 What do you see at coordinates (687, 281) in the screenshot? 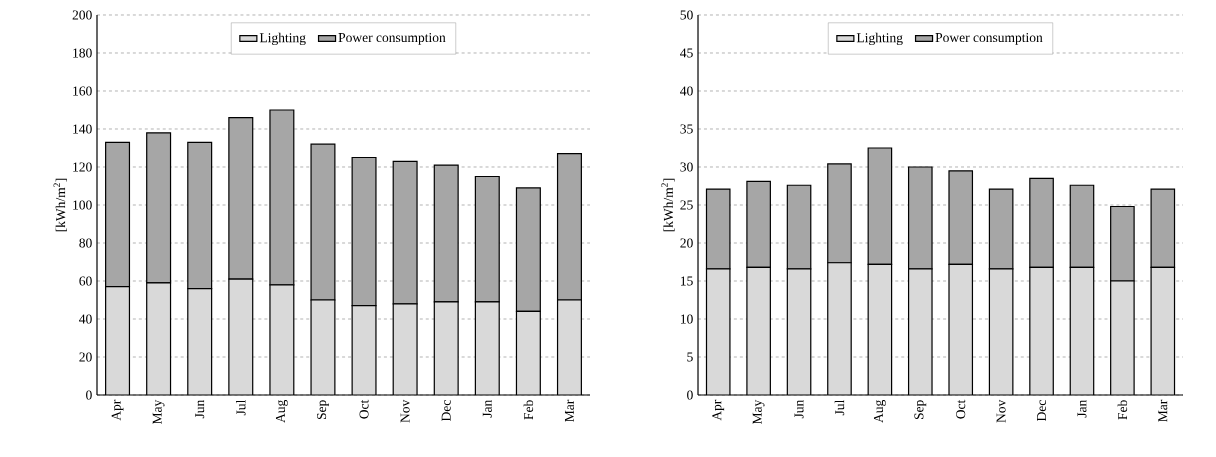
I see `y-tick-label: 15` at bounding box center [687, 281].